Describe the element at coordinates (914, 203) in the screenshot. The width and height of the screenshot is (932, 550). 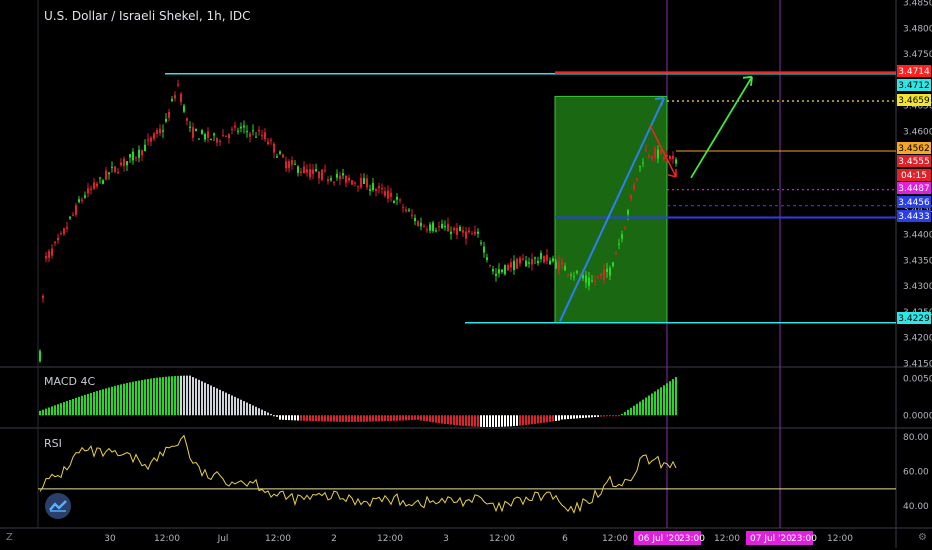
I see `price-tag-label: 3.4456` at that location.